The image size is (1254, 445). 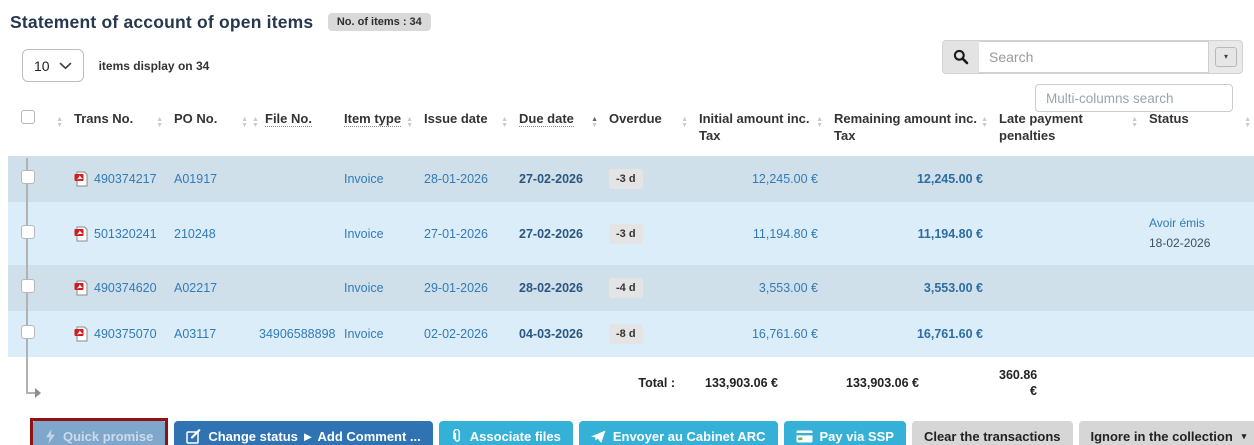 I want to click on select-all-checkbox, so click(x=28, y=117).